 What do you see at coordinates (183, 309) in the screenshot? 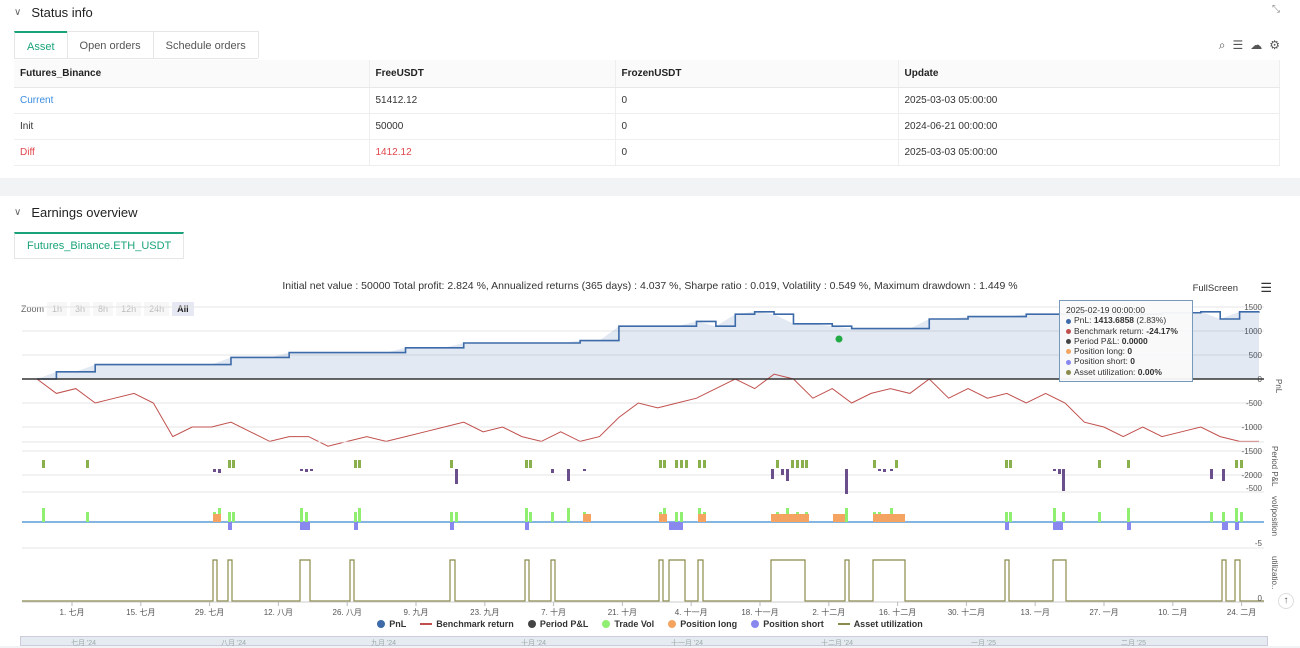
I see `zoom-all-button: All` at bounding box center [183, 309].